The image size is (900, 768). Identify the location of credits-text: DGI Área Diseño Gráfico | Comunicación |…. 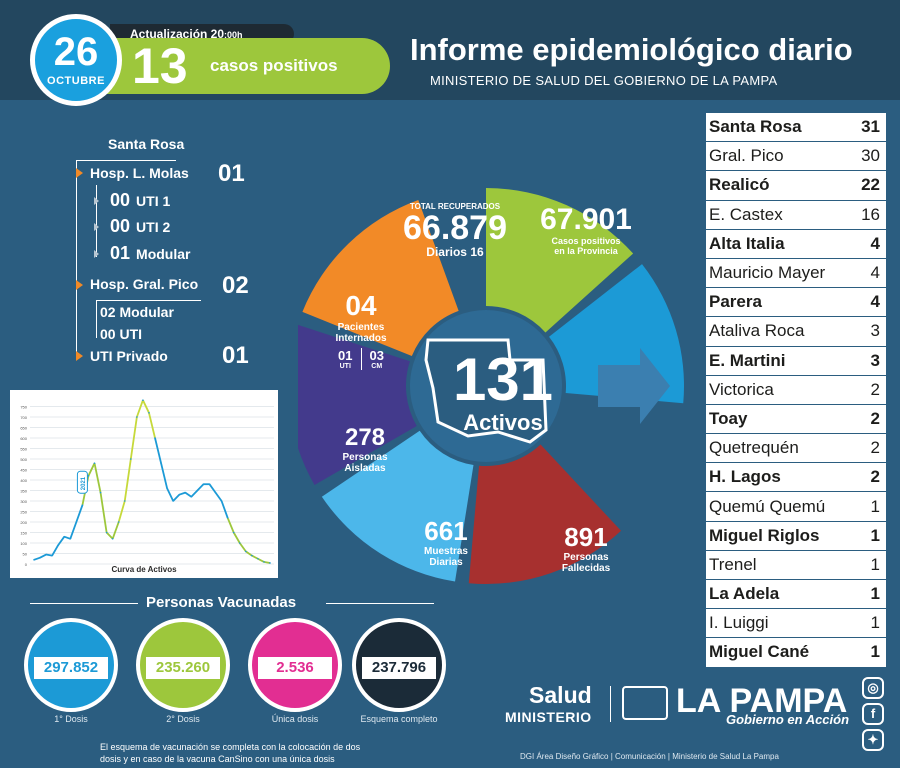
(649, 756).